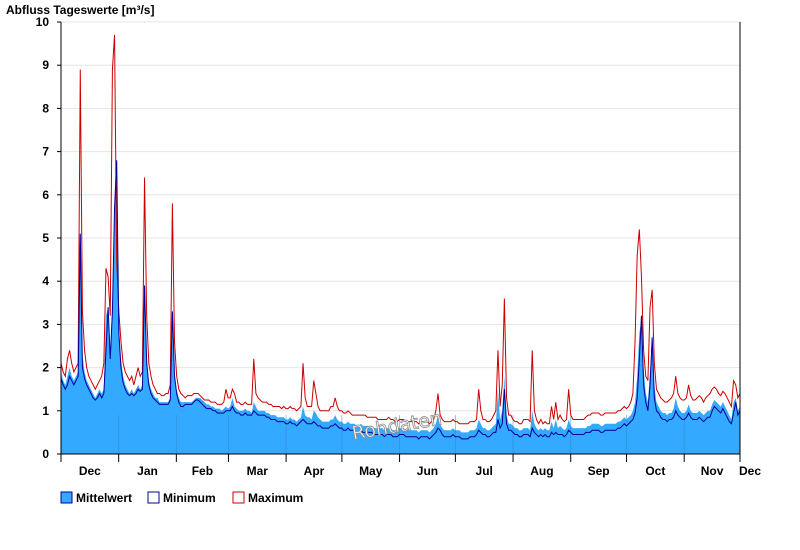 The image size is (800, 550). What do you see at coordinates (655, 471) in the screenshot?
I see `x-tick-label: Oct` at bounding box center [655, 471].